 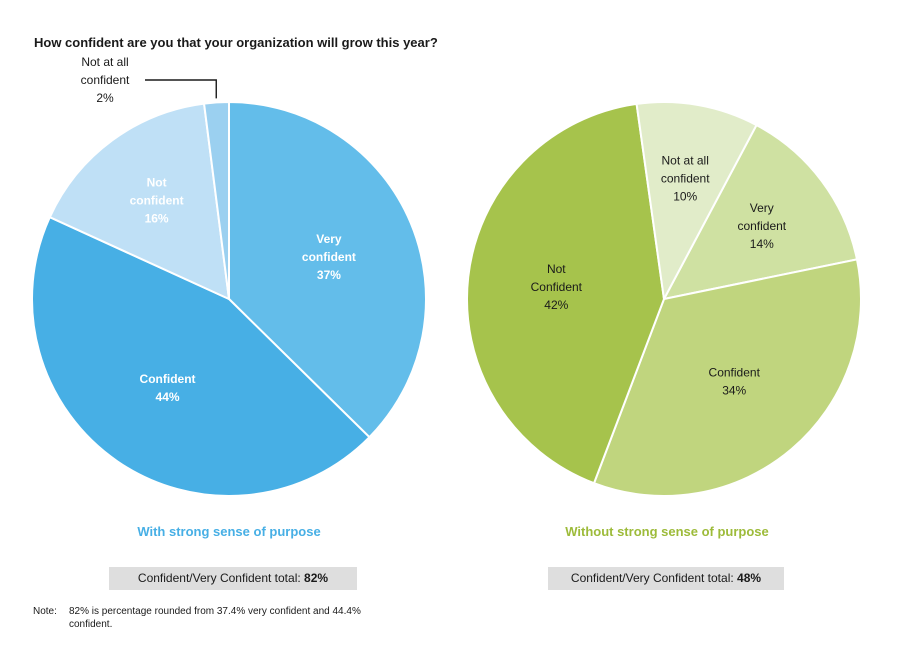 What do you see at coordinates (229, 531) in the screenshot?
I see `left-pie-subtitle: With strong sense of purpose` at bounding box center [229, 531].